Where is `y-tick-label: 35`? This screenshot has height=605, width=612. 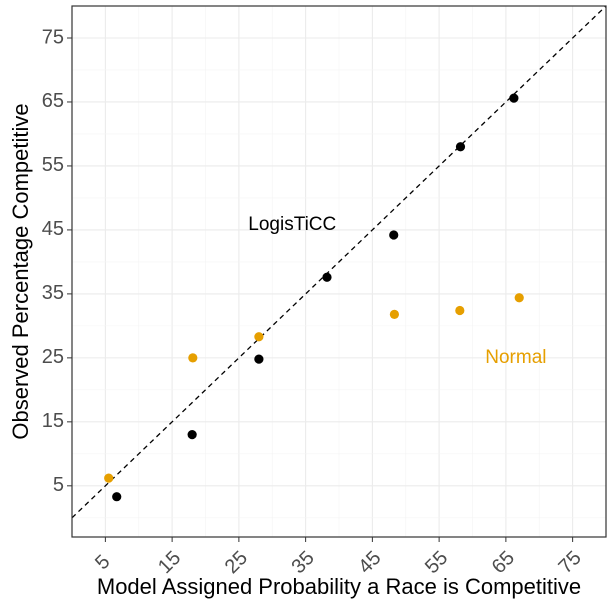
y-tick-label: 35 is located at coordinates (53, 293).